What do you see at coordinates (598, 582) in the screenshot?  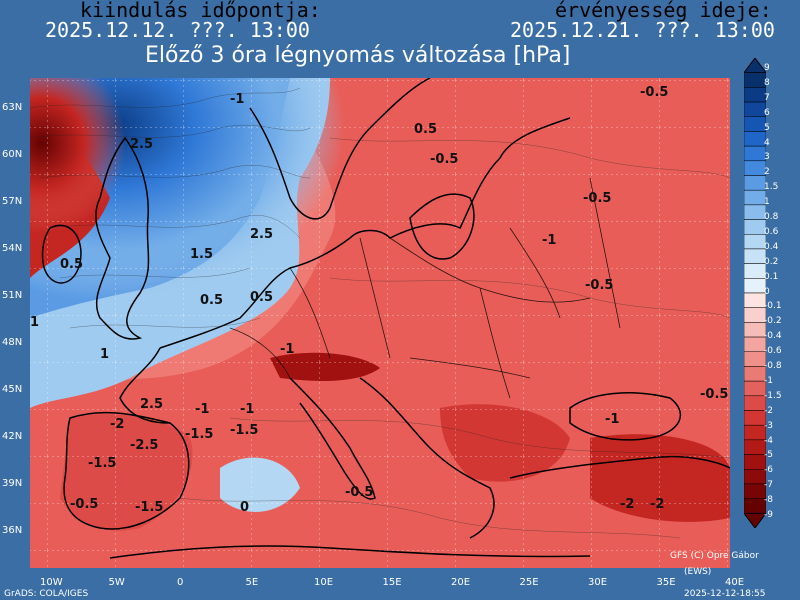 I see `lon-tick-label: 30E` at bounding box center [598, 582].